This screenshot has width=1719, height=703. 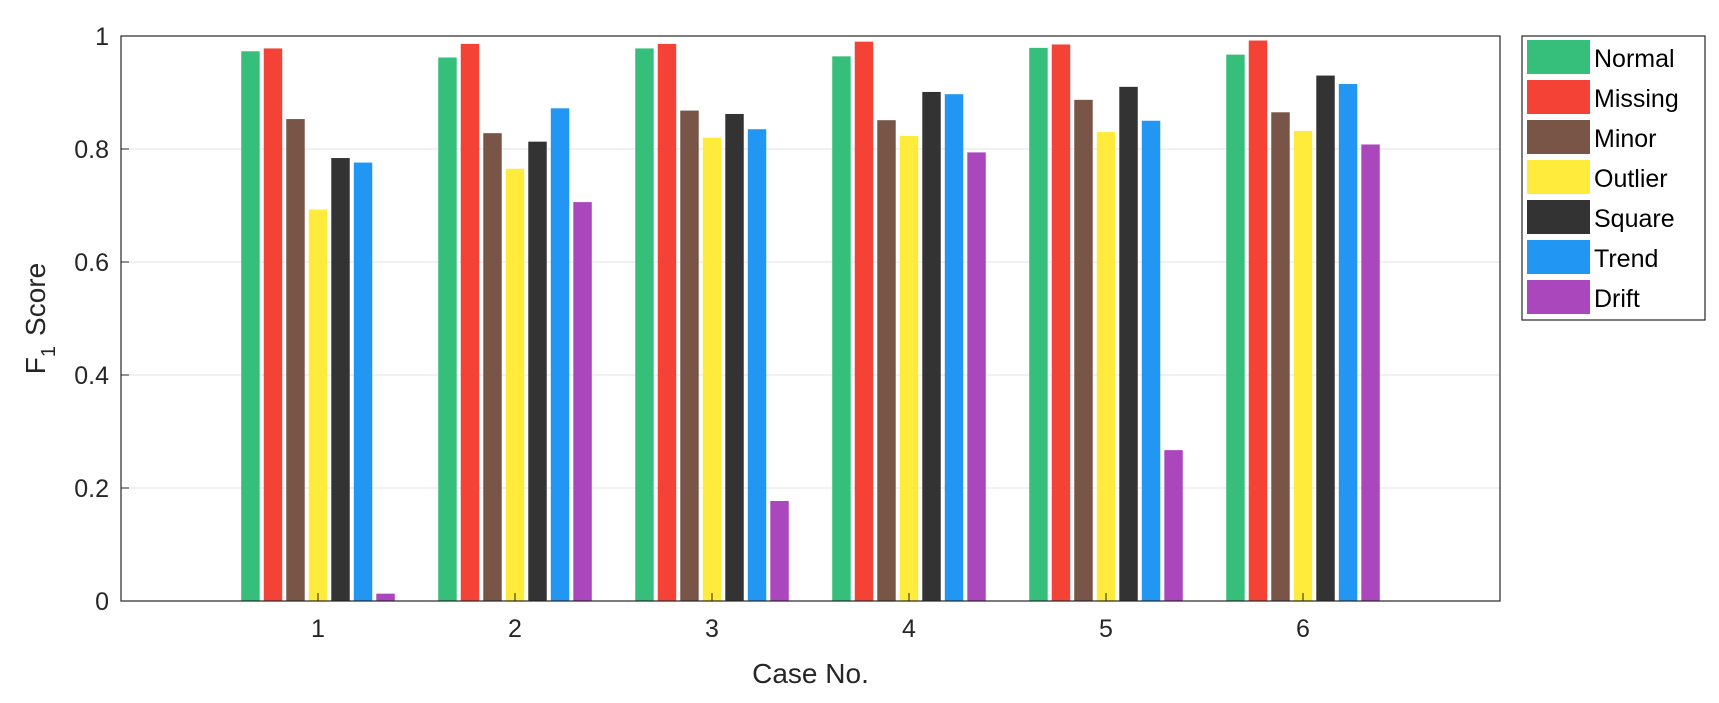 I want to click on y-axis-ticks: 0 0.2 0.4 0.6 0.8 1, so click(x=101, y=319).